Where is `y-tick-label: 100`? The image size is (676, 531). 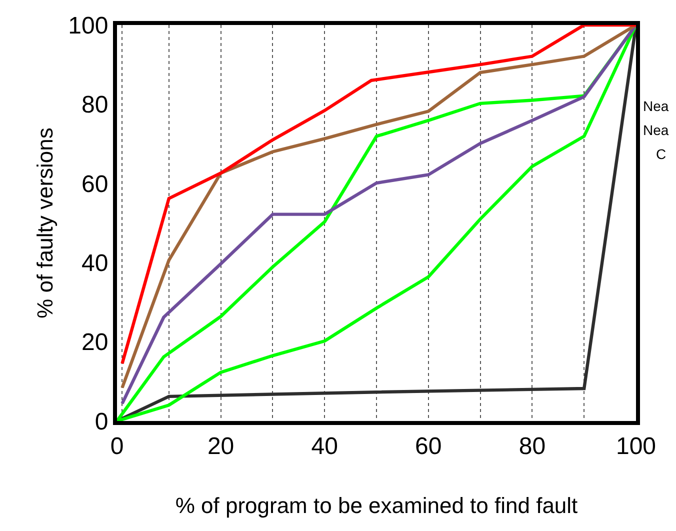 y-tick-label: 100 is located at coordinates (88, 26).